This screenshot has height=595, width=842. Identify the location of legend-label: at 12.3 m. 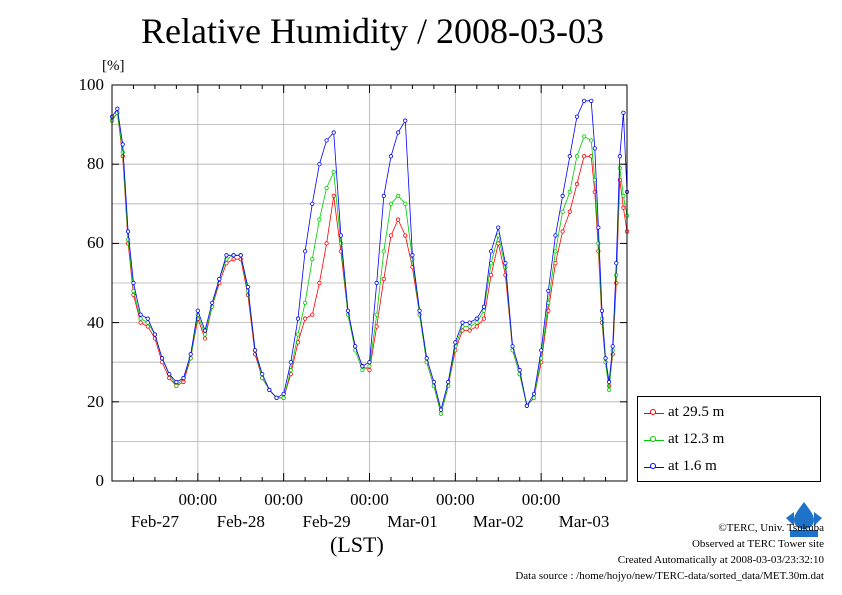
(696, 439).